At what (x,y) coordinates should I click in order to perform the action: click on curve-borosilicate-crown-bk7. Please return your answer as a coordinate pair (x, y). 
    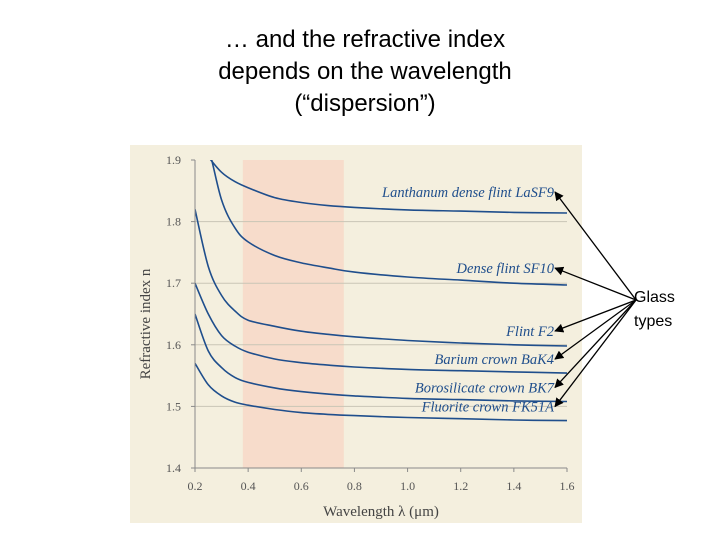
    Looking at the image, I should click on (381, 358).